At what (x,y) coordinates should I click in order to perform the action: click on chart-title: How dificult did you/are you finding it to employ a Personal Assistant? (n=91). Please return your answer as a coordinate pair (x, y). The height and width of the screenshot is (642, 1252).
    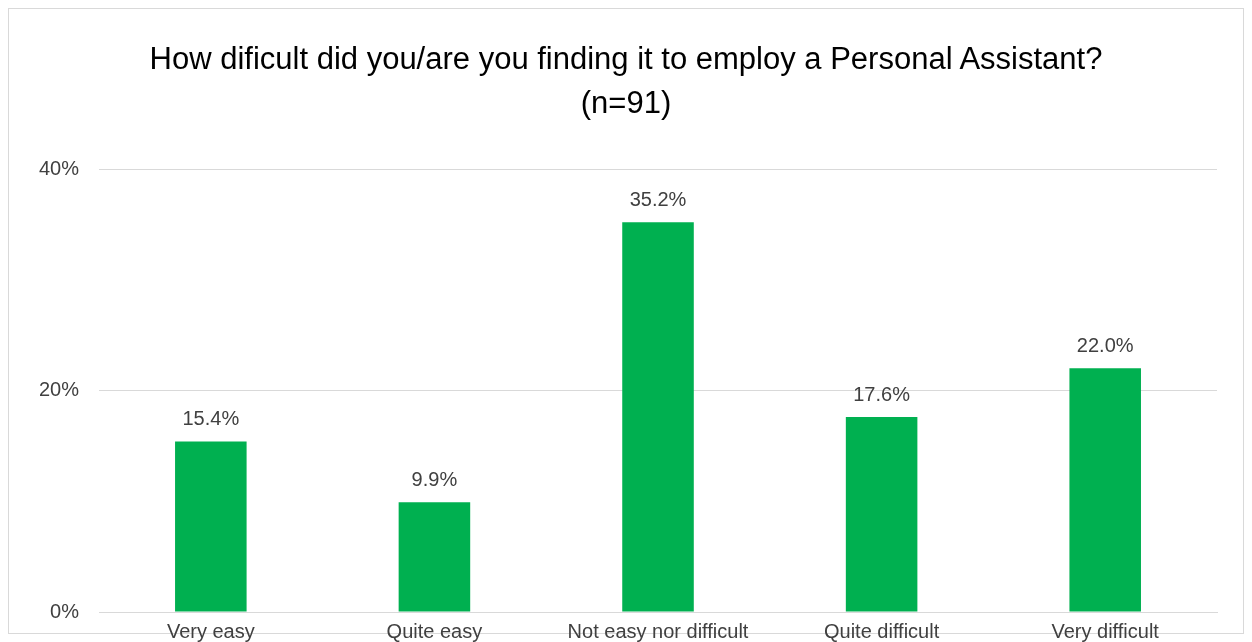
    Looking at the image, I should click on (626, 81).